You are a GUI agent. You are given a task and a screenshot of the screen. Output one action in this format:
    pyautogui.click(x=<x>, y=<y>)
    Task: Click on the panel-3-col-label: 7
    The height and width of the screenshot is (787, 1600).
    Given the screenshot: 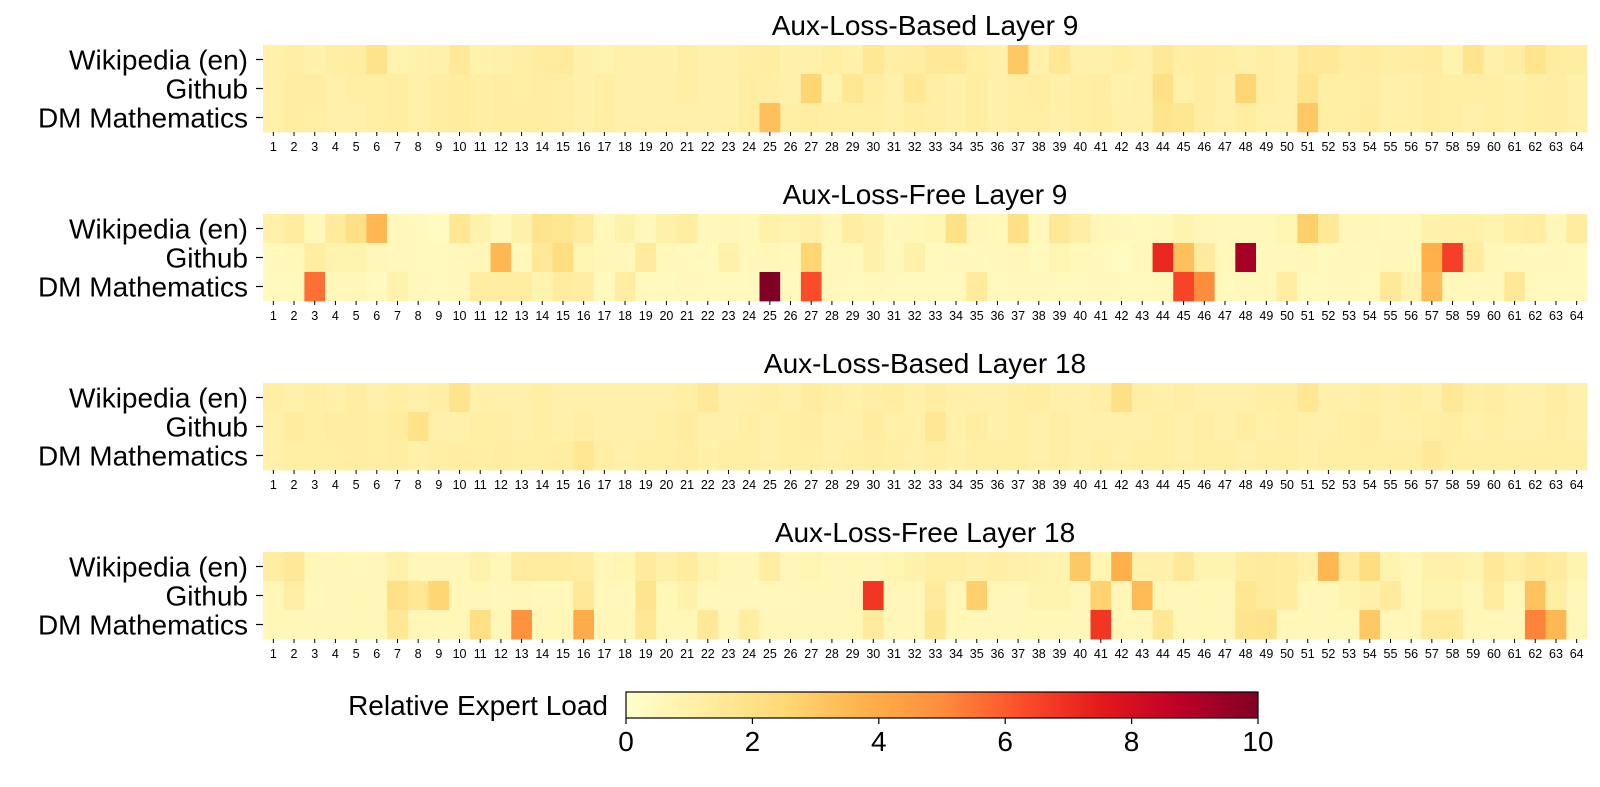 What is the action you would take?
    pyautogui.click(x=397, y=485)
    